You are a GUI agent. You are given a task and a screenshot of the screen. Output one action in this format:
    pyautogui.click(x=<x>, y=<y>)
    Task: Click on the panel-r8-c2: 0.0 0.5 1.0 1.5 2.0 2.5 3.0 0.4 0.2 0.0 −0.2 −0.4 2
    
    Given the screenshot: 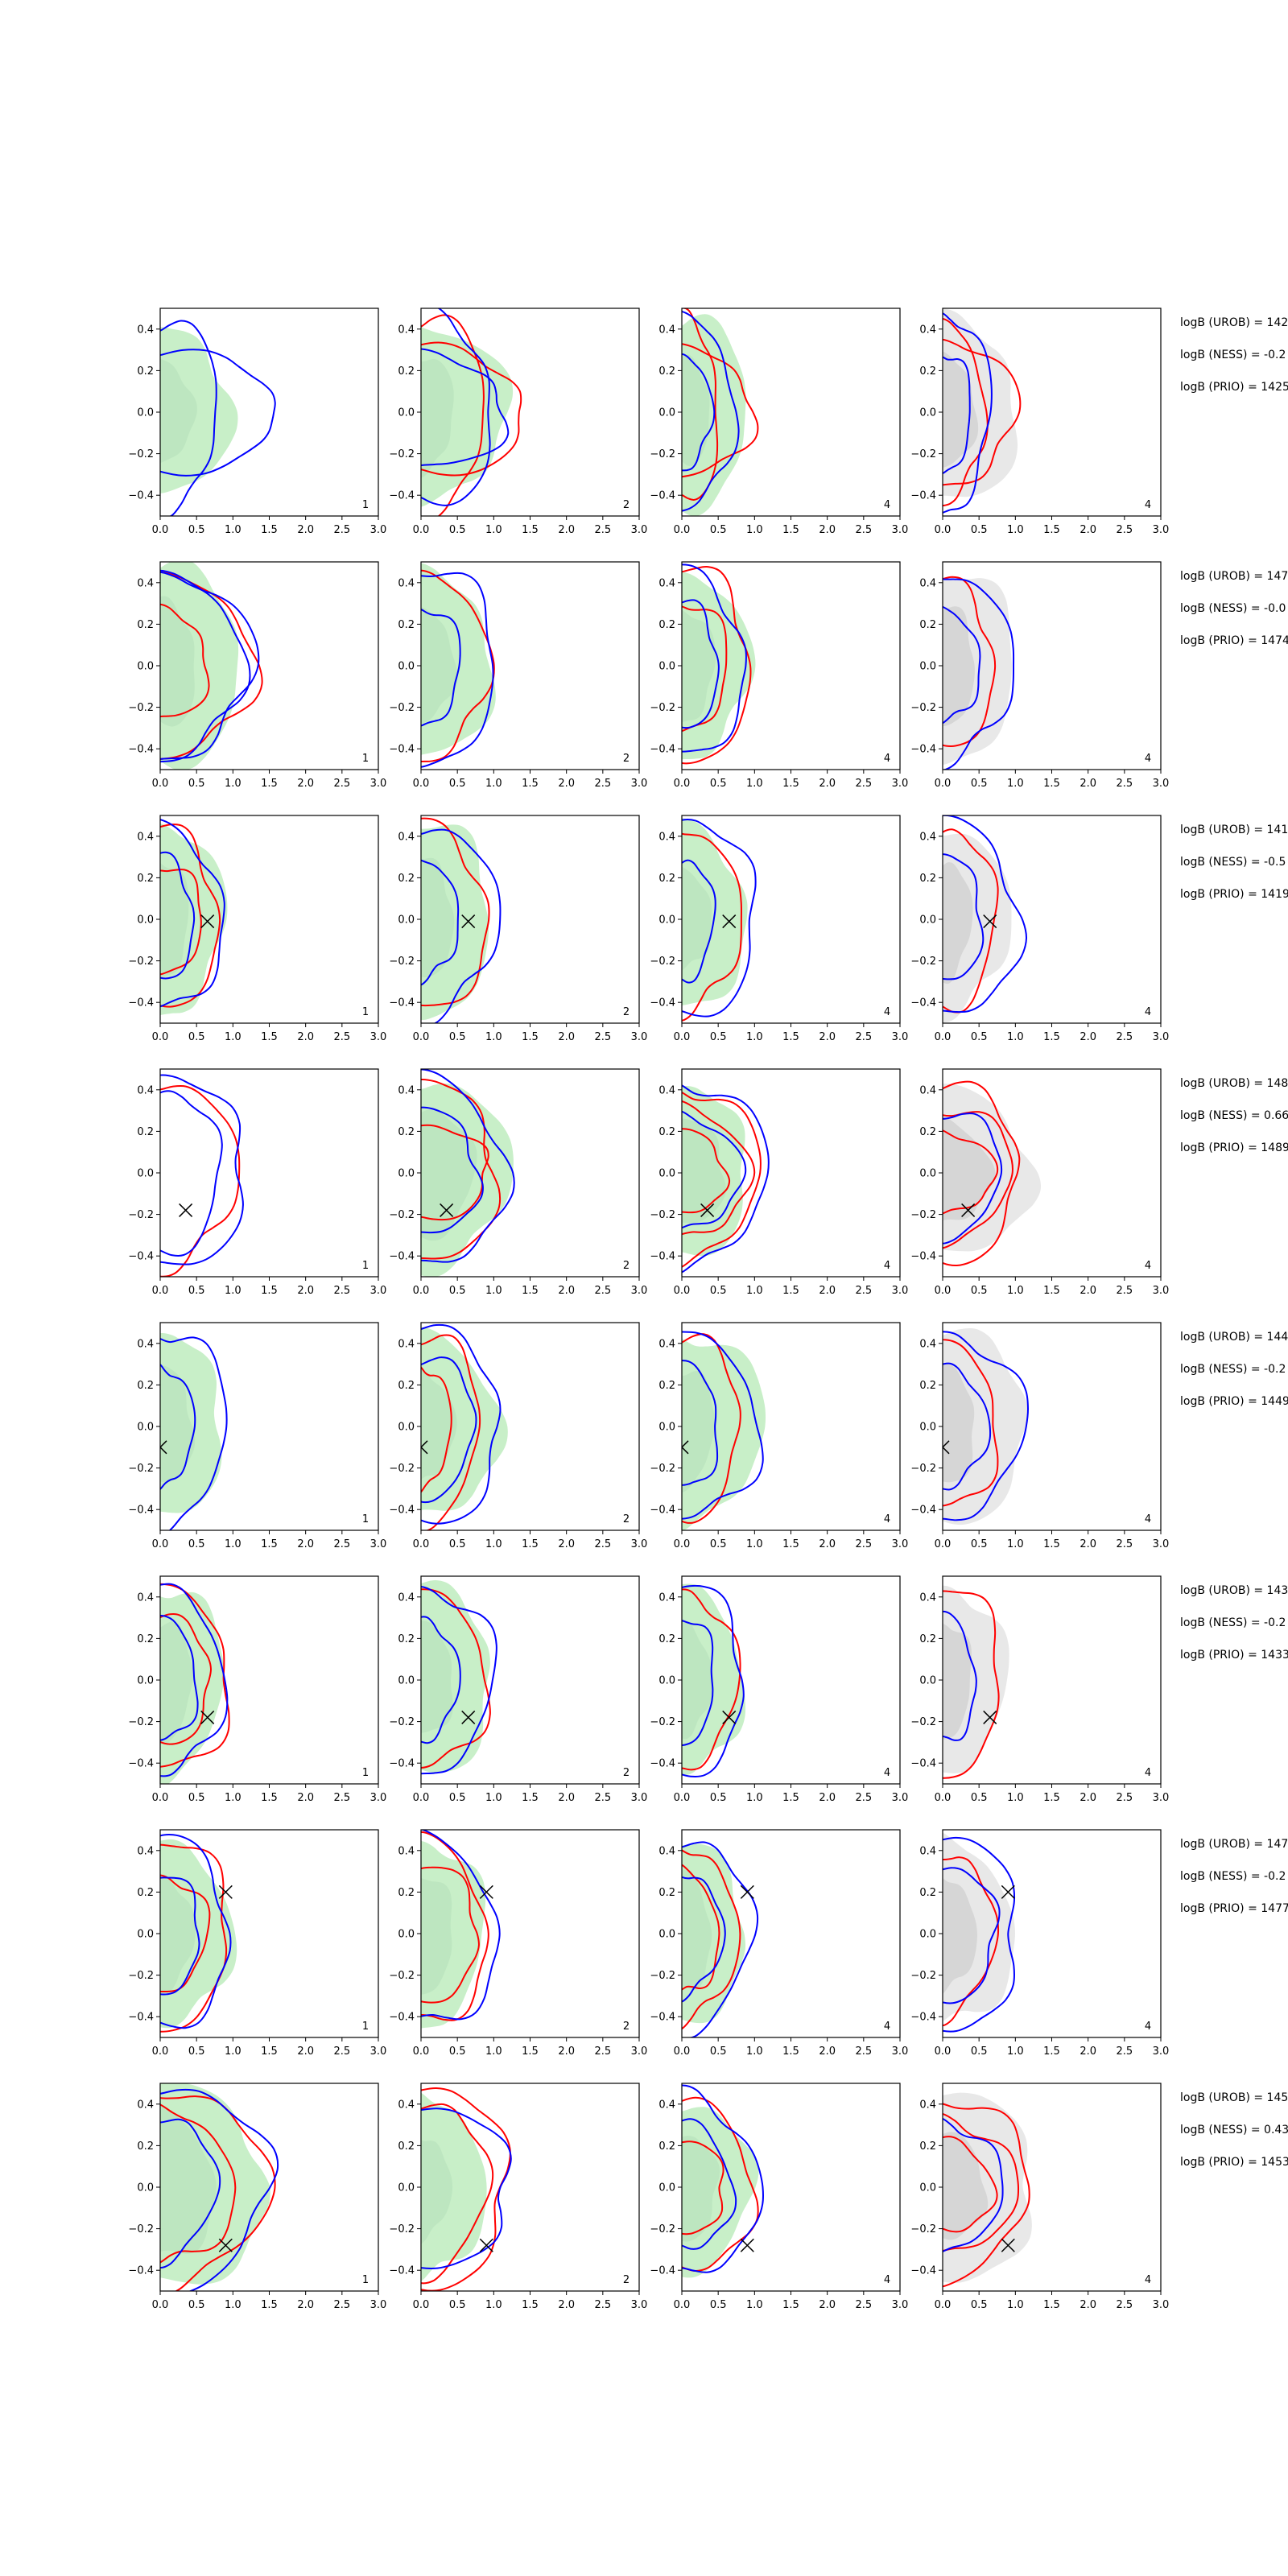 What is the action you would take?
    pyautogui.click(x=518, y=2197)
    